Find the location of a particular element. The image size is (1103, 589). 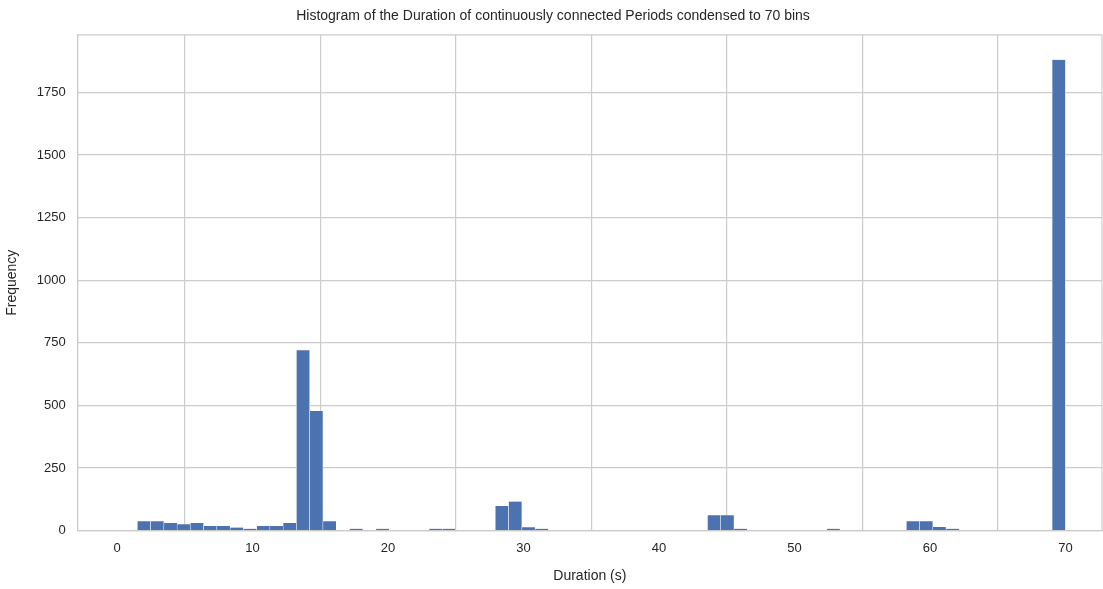

x-tick-label: 40 is located at coordinates (659, 547).